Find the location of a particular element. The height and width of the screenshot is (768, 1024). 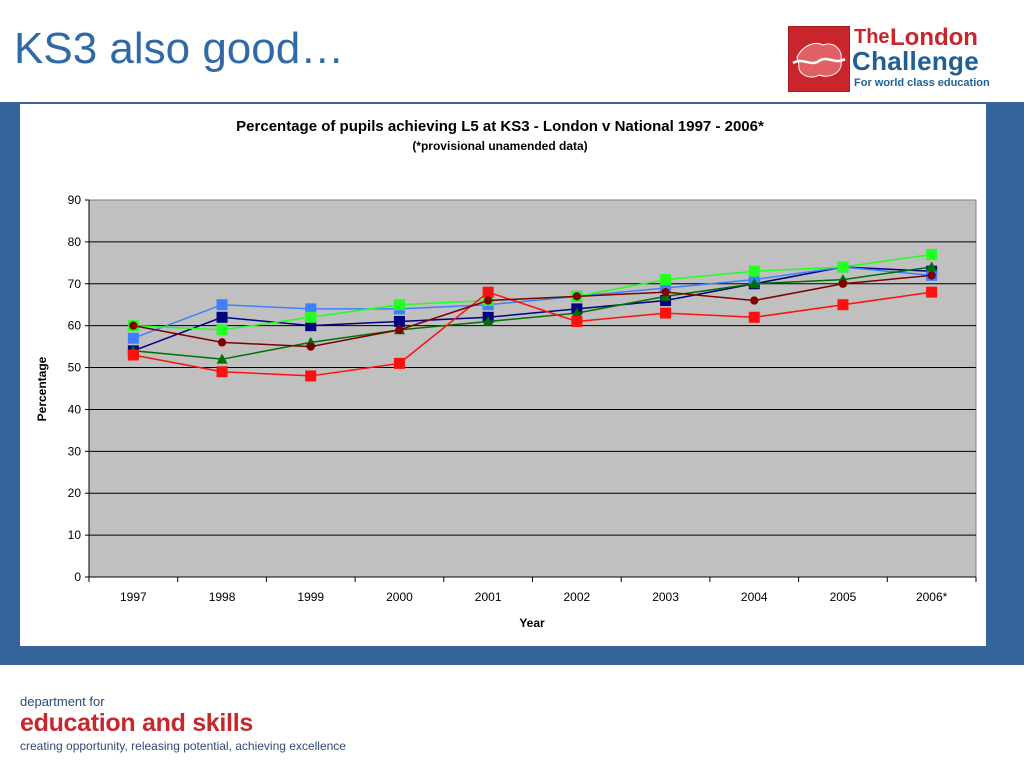

dfes-dept-text: department for is located at coordinates (62, 701).